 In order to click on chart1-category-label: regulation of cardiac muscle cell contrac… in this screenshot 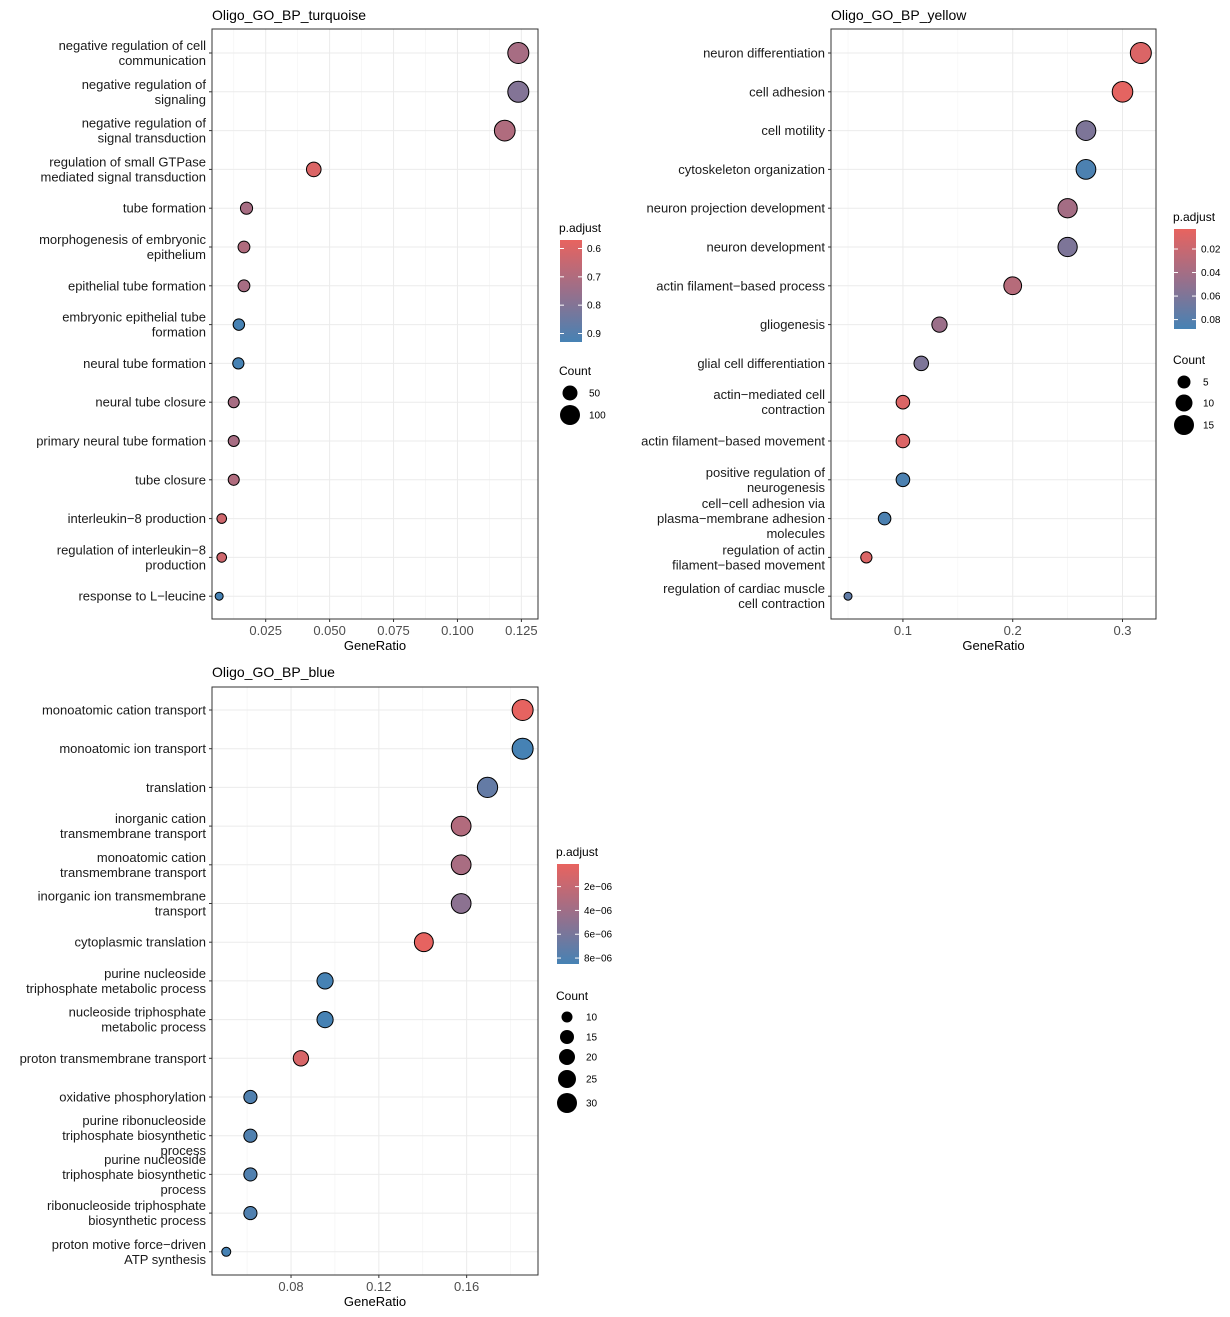, I will do `click(744, 596)`.